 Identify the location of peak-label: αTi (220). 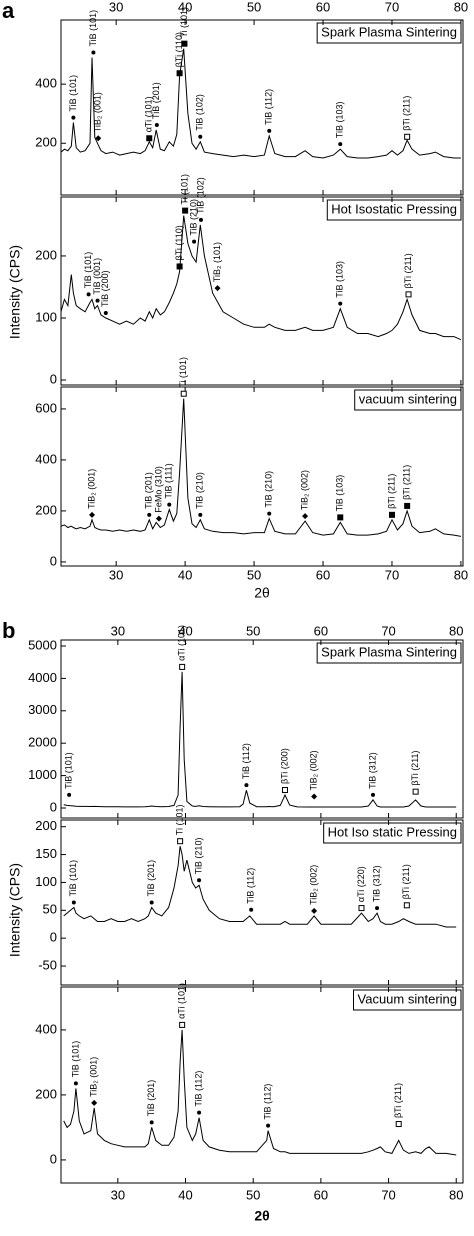
(361, 884).